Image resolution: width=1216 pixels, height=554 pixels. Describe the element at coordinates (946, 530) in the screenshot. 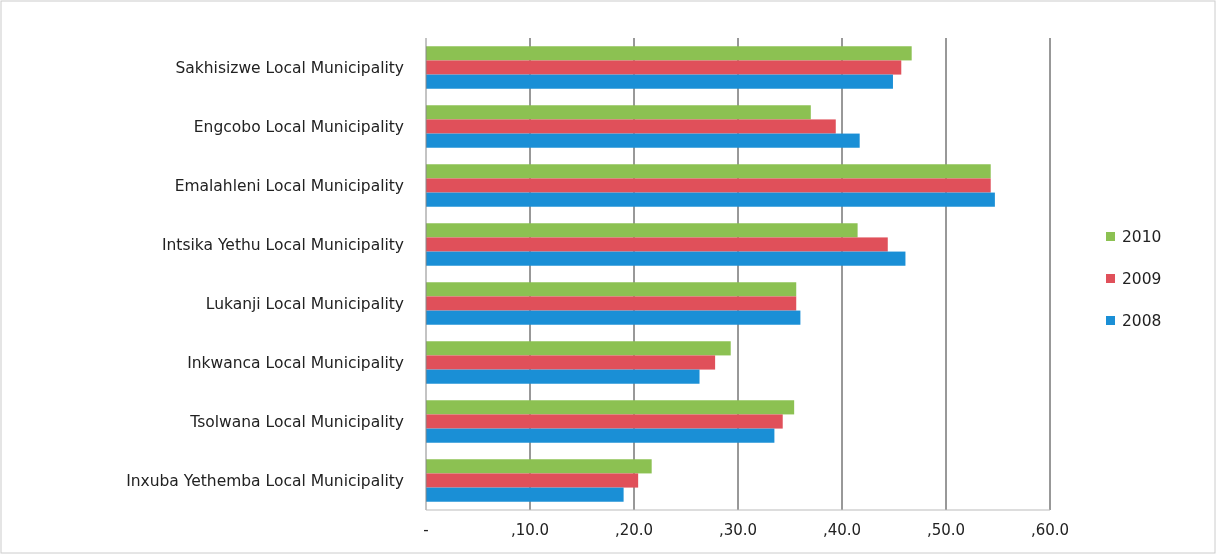

I see `x-tick-label: ,50.0` at that location.